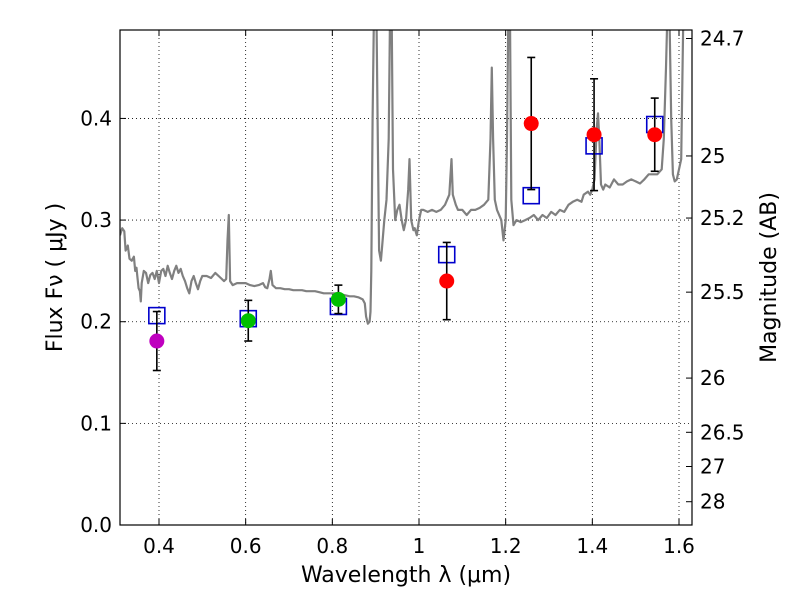 The image size is (800, 600). I want to click on x-tick-label: 0.6, so click(246, 546).